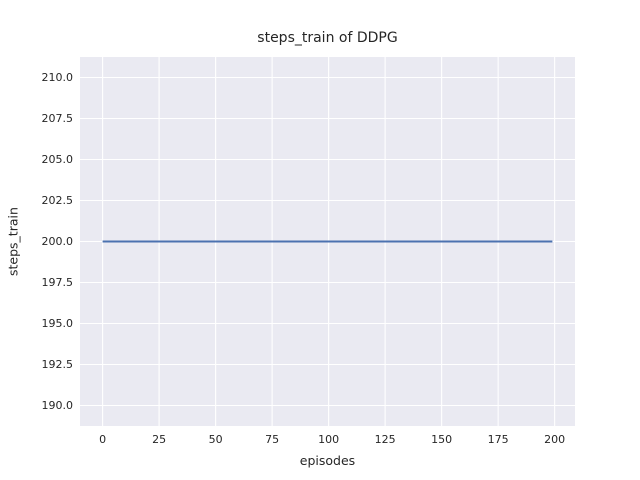 Image resolution: width=640 pixels, height=480 pixels. What do you see at coordinates (327, 460) in the screenshot?
I see `x-axis-label: episodes` at bounding box center [327, 460].